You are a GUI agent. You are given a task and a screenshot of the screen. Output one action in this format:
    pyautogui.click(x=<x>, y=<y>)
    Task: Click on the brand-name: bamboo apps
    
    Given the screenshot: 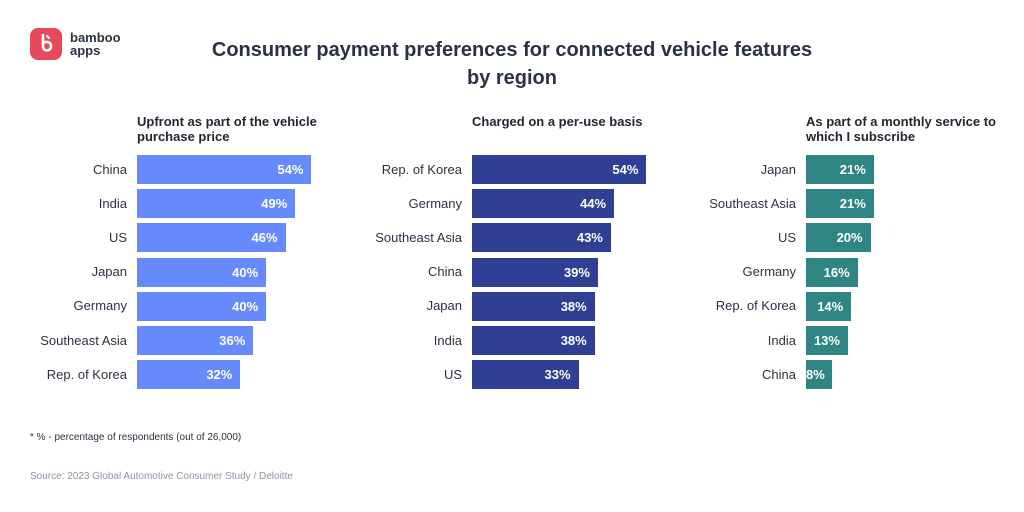 What is the action you would take?
    pyautogui.click(x=95, y=44)
    